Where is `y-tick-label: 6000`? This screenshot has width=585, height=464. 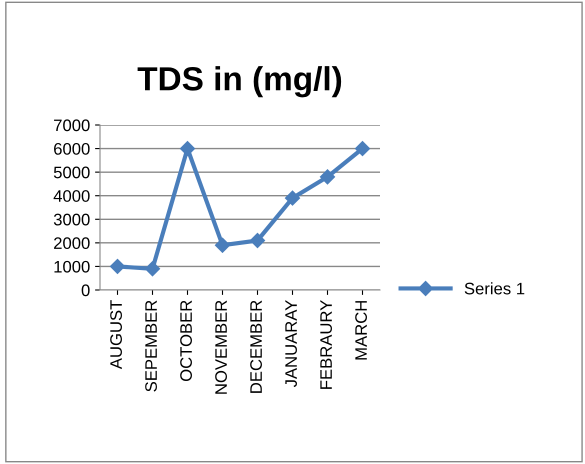 y-tick-label: 6000 is located at coordinates (72, 148).